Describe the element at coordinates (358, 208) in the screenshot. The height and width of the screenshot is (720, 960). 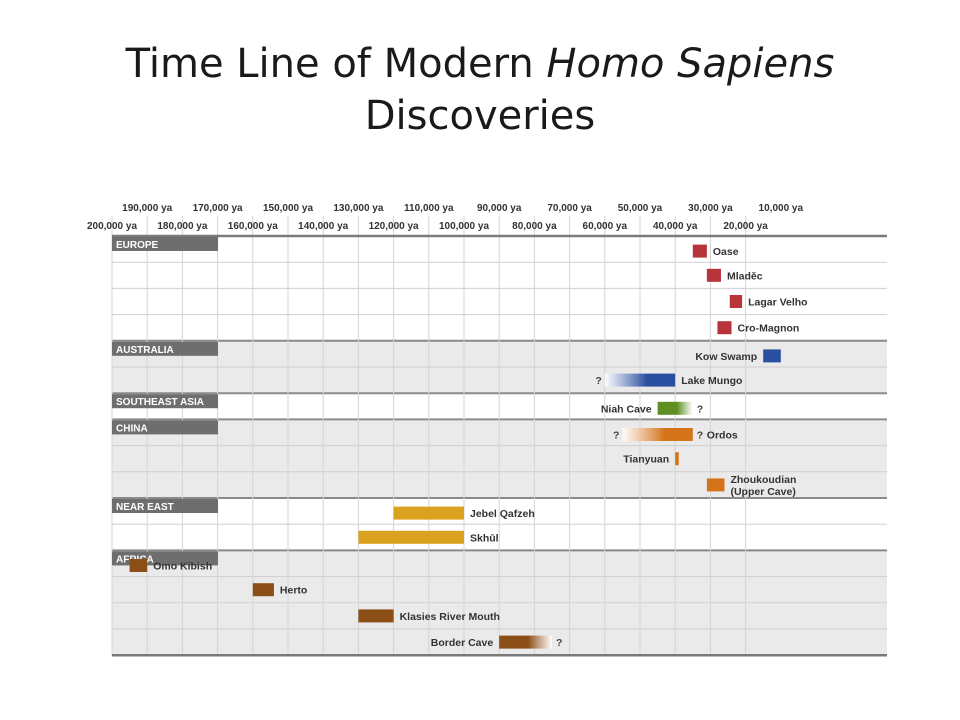
I see `tick-label-upper: 130,000 ya` at that location.